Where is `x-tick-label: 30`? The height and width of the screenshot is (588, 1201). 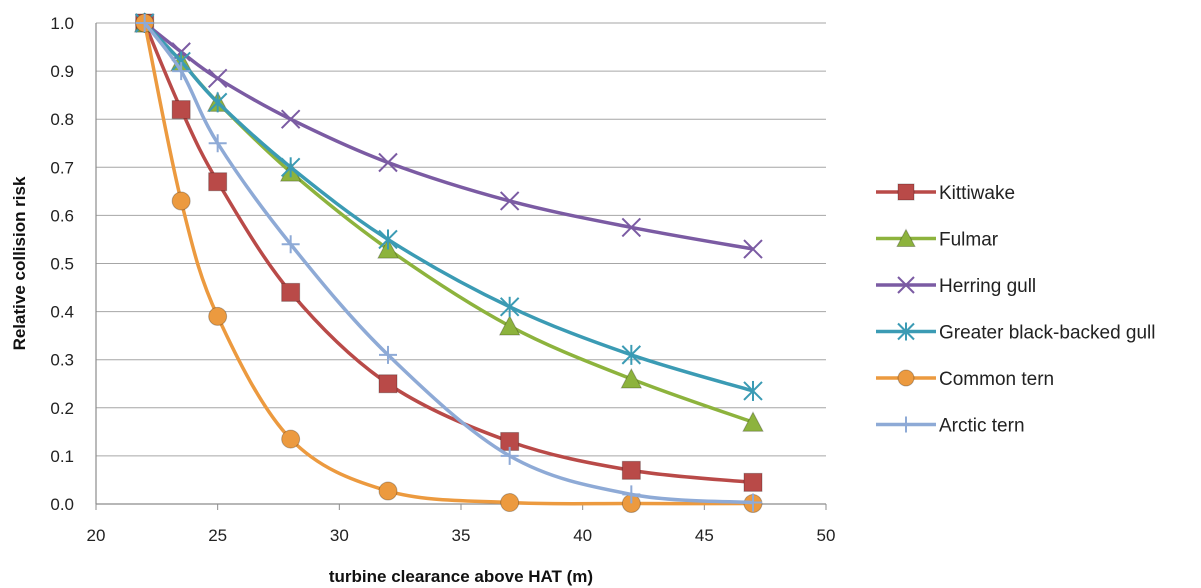
x-tick-label: 30 is located at coordinates (339, 535).